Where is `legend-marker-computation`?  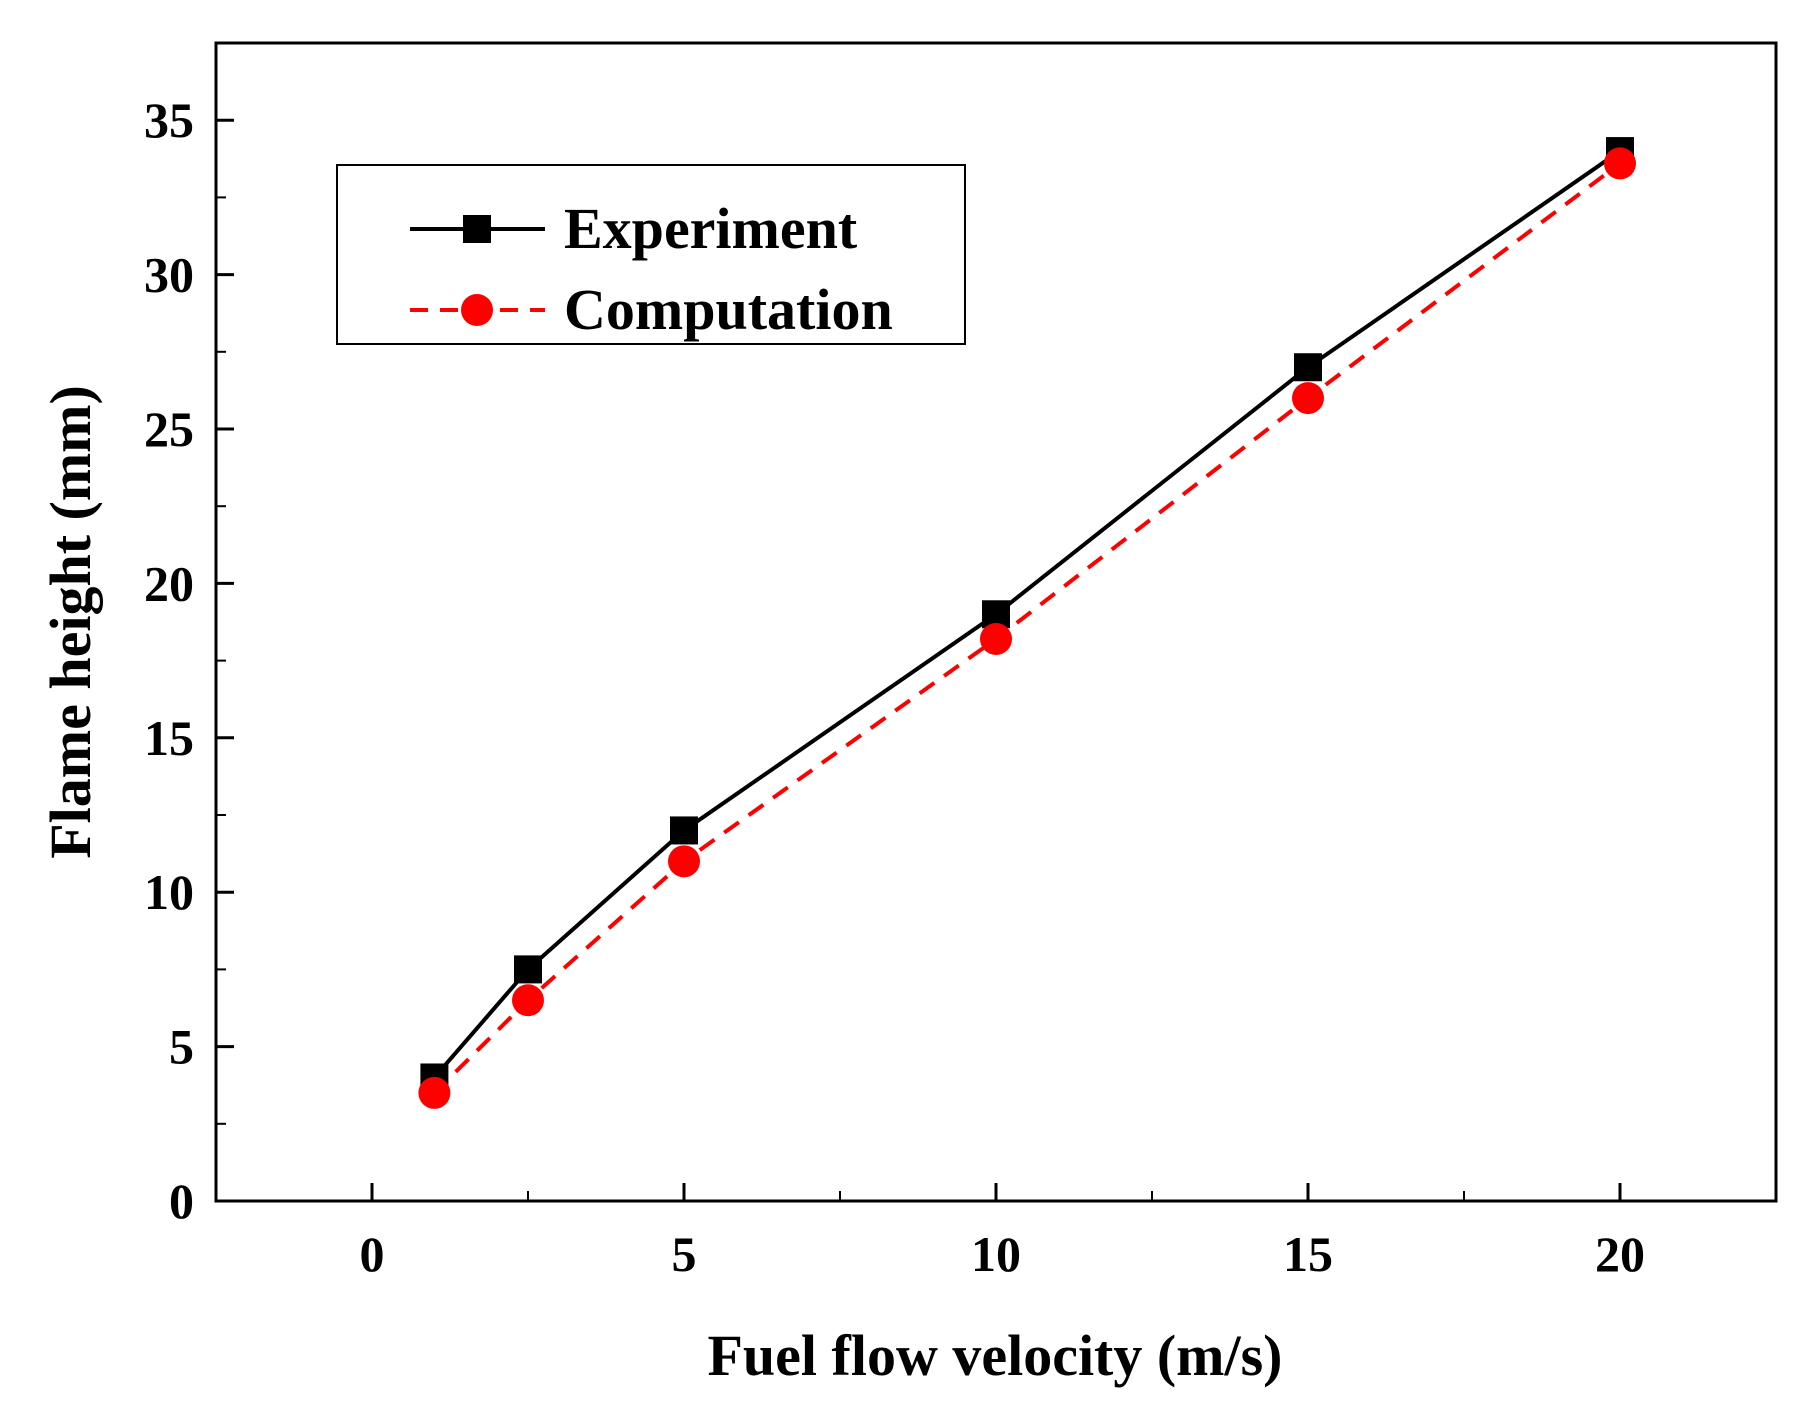
legend-marker-computation is located at coordinates (477, 310).